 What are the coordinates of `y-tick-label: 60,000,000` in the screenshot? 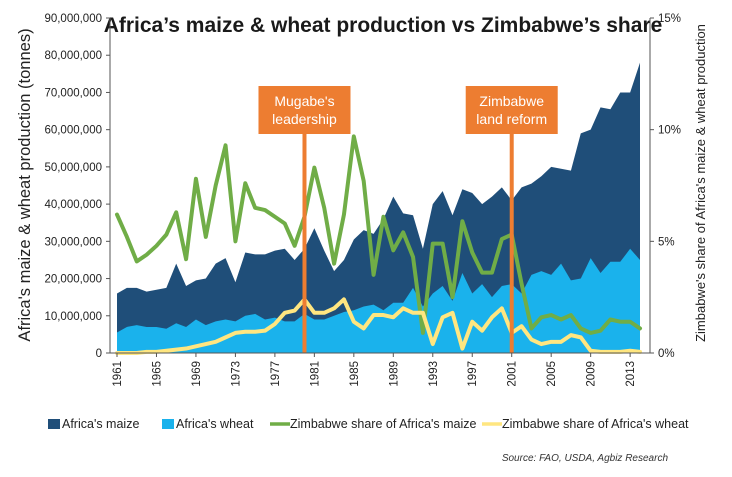 It's located at (73, 131).